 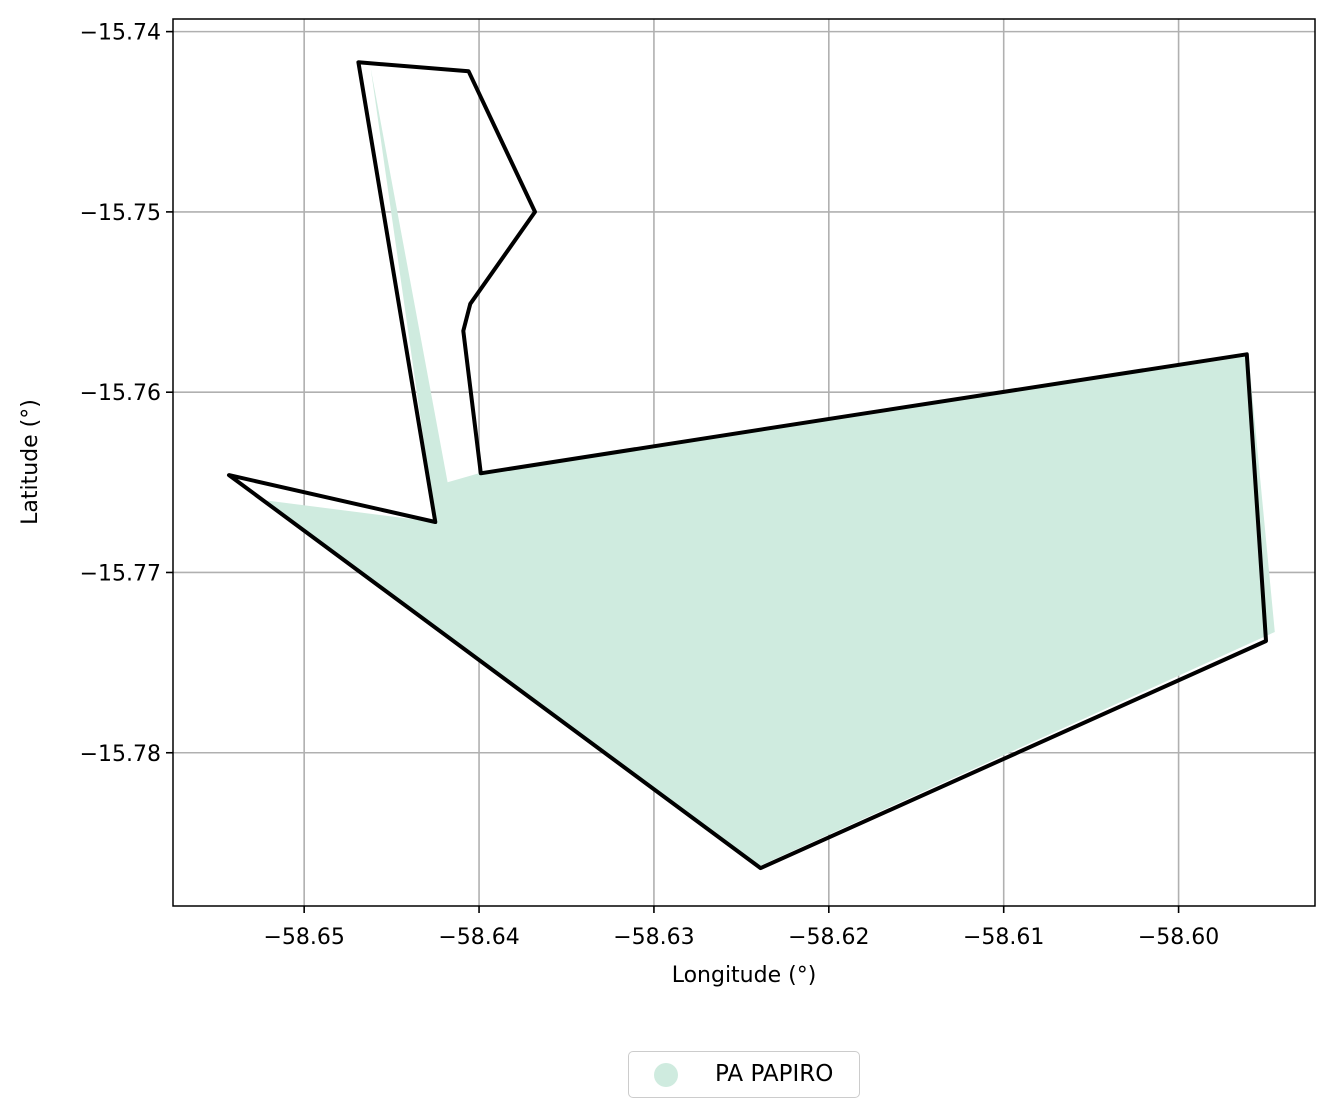 I want to click on x-axis-label: Longitude (°), so click(x=744, y=975).